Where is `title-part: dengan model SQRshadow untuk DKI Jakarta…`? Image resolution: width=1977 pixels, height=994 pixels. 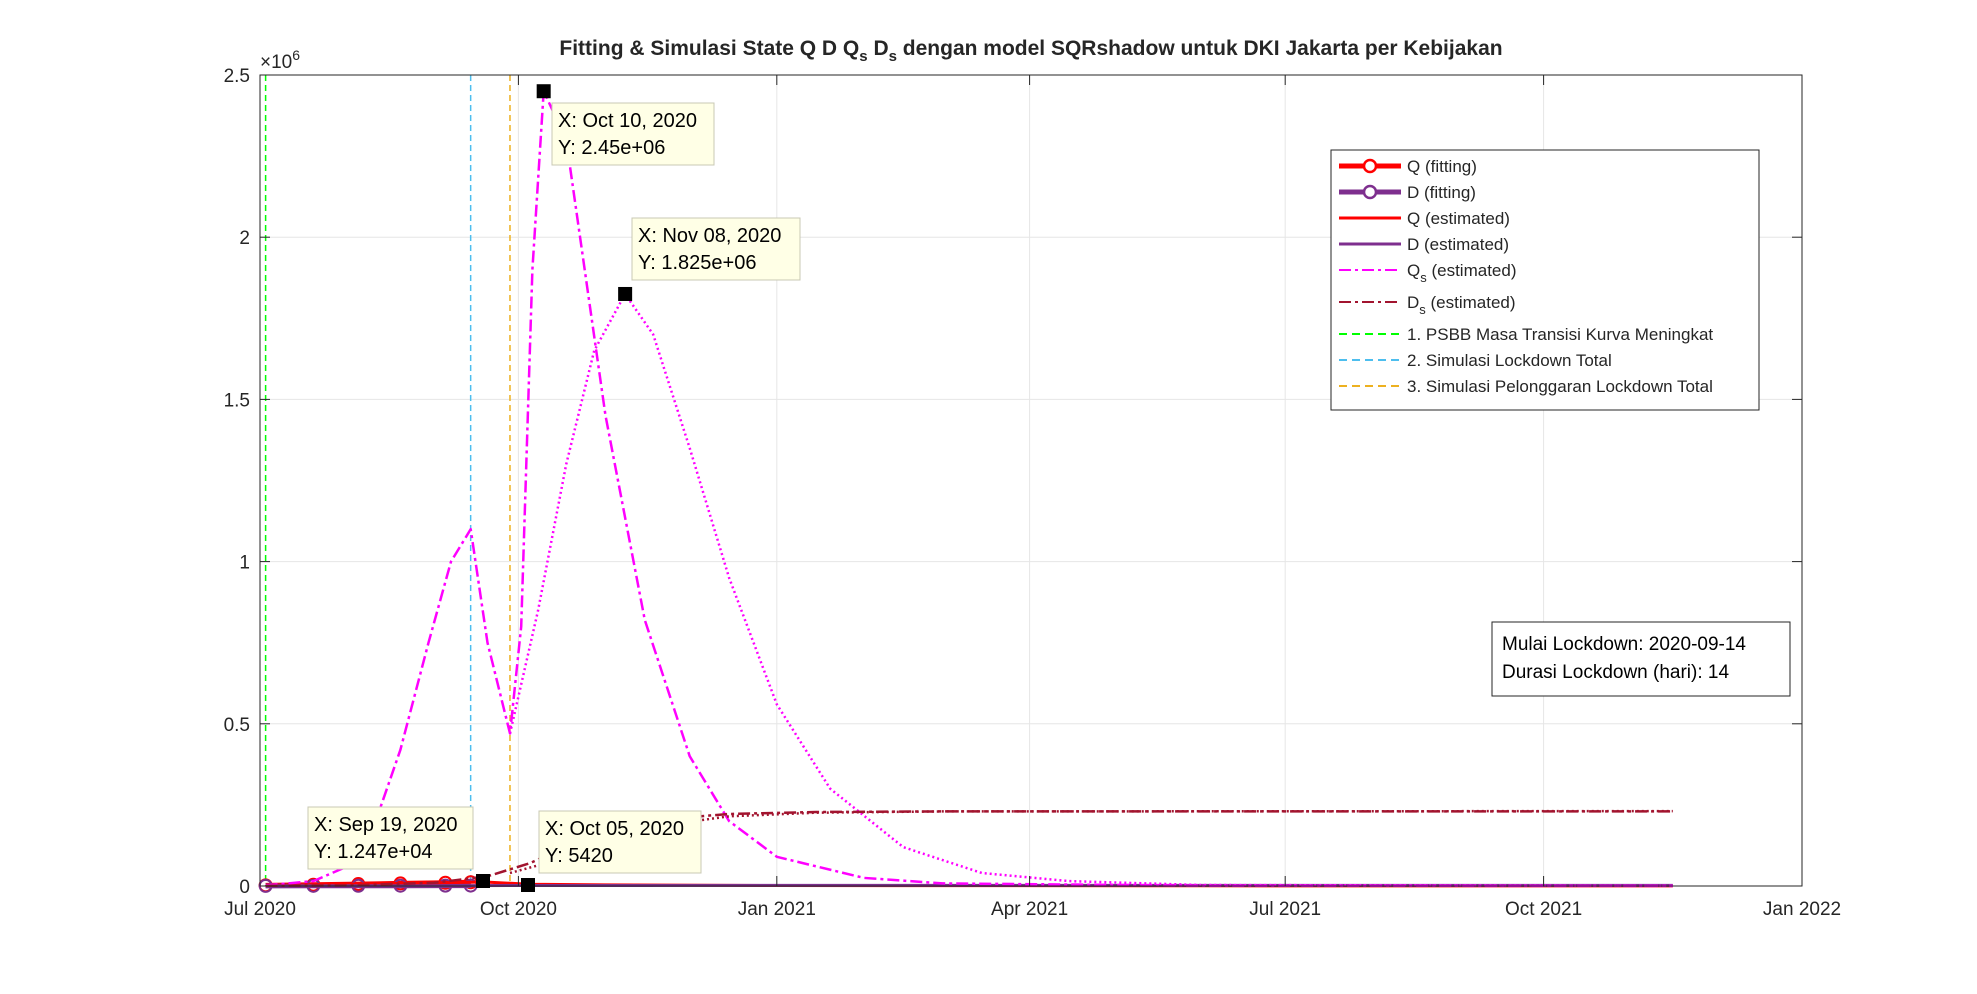 title-part: dengan model SQRshadow untuk DKI Jakarta… is located at coordinates (1200, 48).